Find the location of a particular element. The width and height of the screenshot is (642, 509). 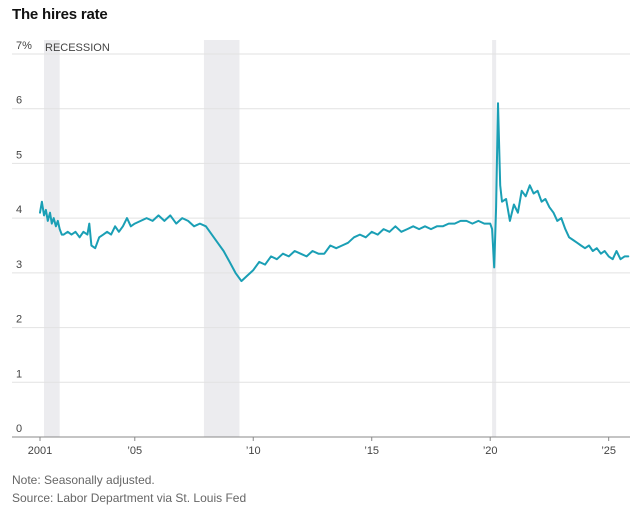

y-tick-labels: 0 1 2 3 4 5 6 7% is located at coordinates (24, 237).